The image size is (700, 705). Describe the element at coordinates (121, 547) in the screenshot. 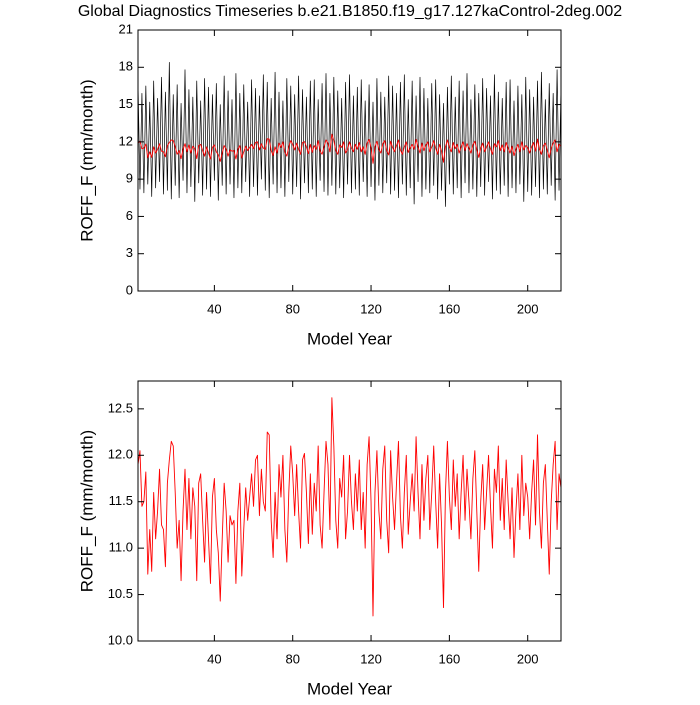

I see `y-tick-label: 11.0` at that location.